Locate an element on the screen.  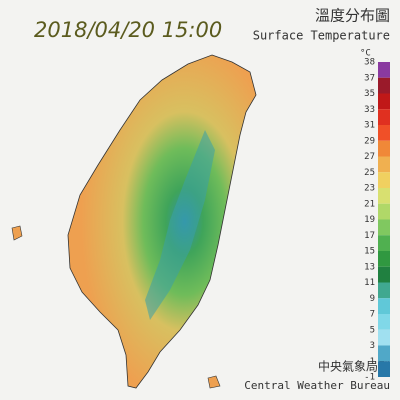
legend-tick-label: 1 is located at coordinates (372, 362).